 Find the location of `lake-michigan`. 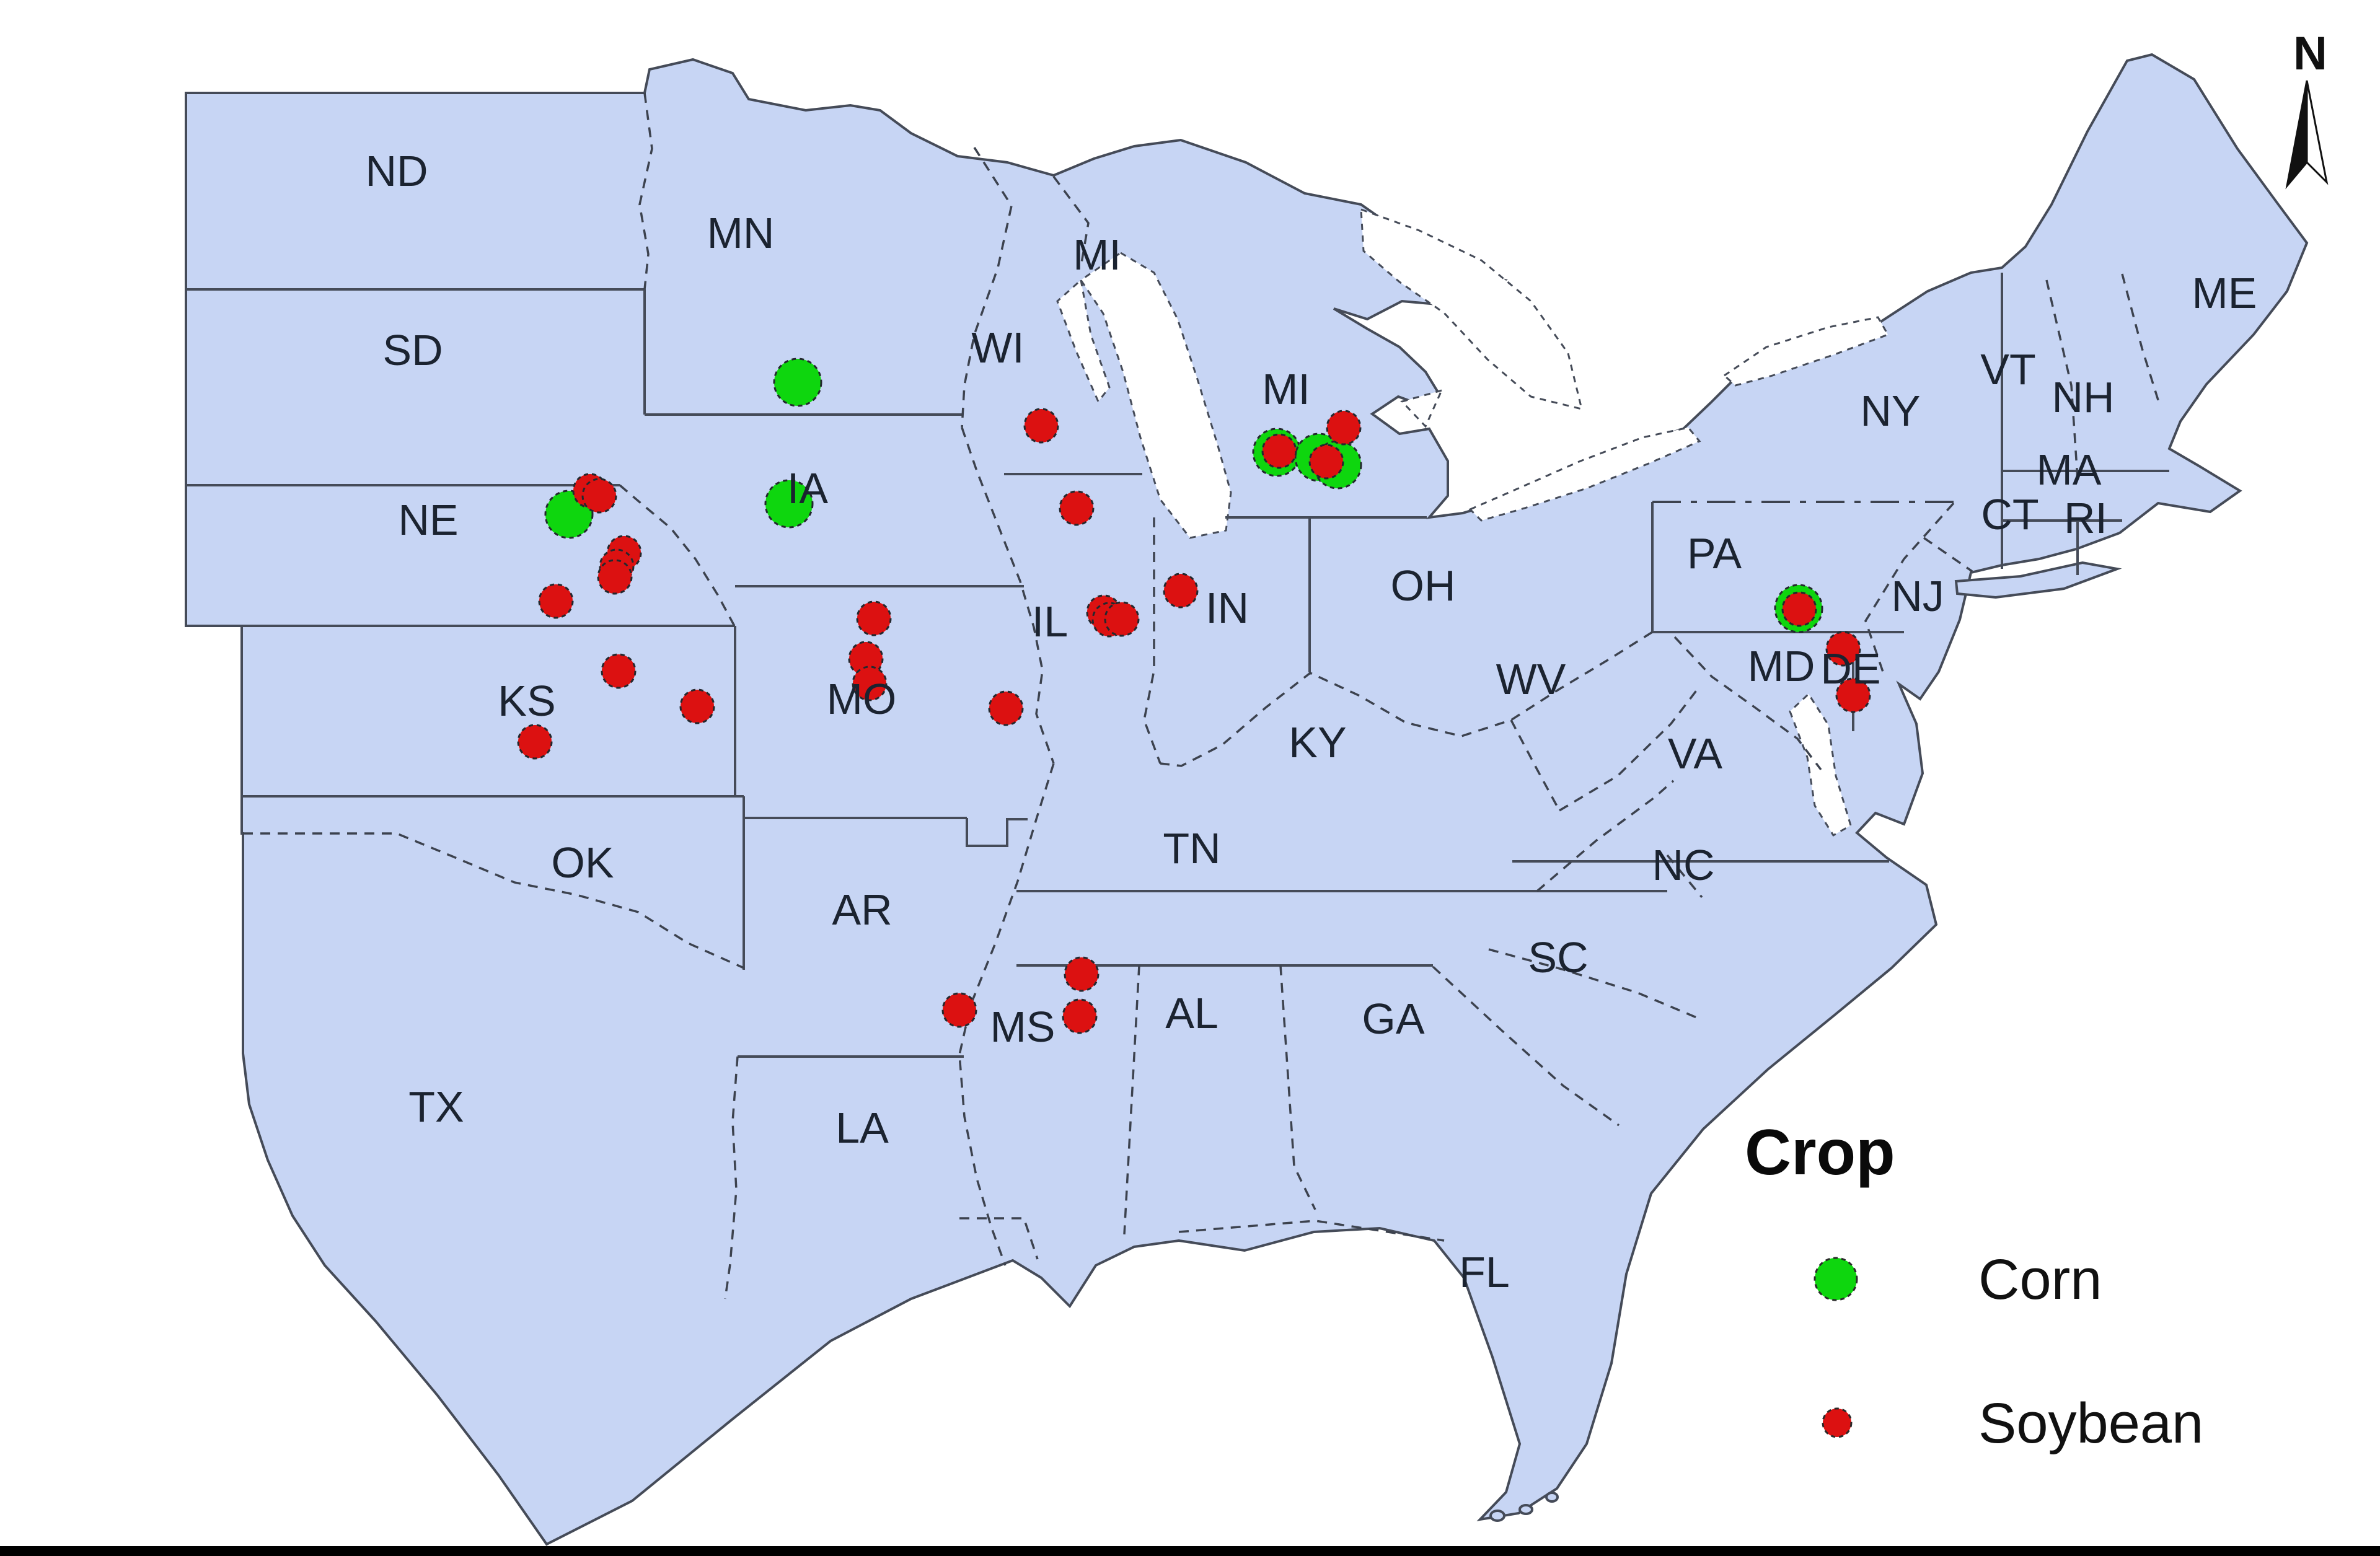

lake-michigan is located at coordinates (1144, 395).